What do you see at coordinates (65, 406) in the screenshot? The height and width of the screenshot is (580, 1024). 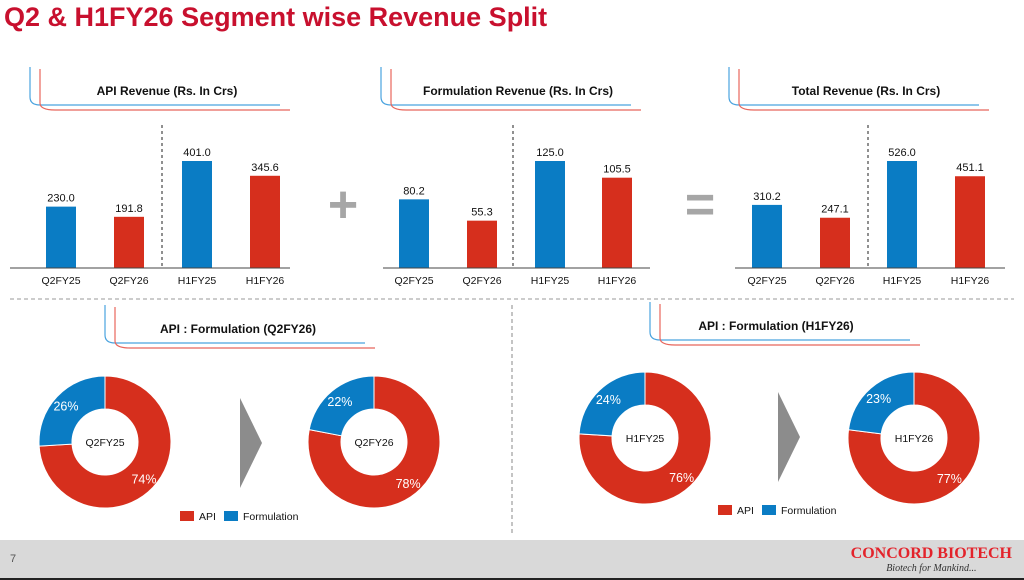 I see `slice-label: 26%` at bounding box center [65, 406].